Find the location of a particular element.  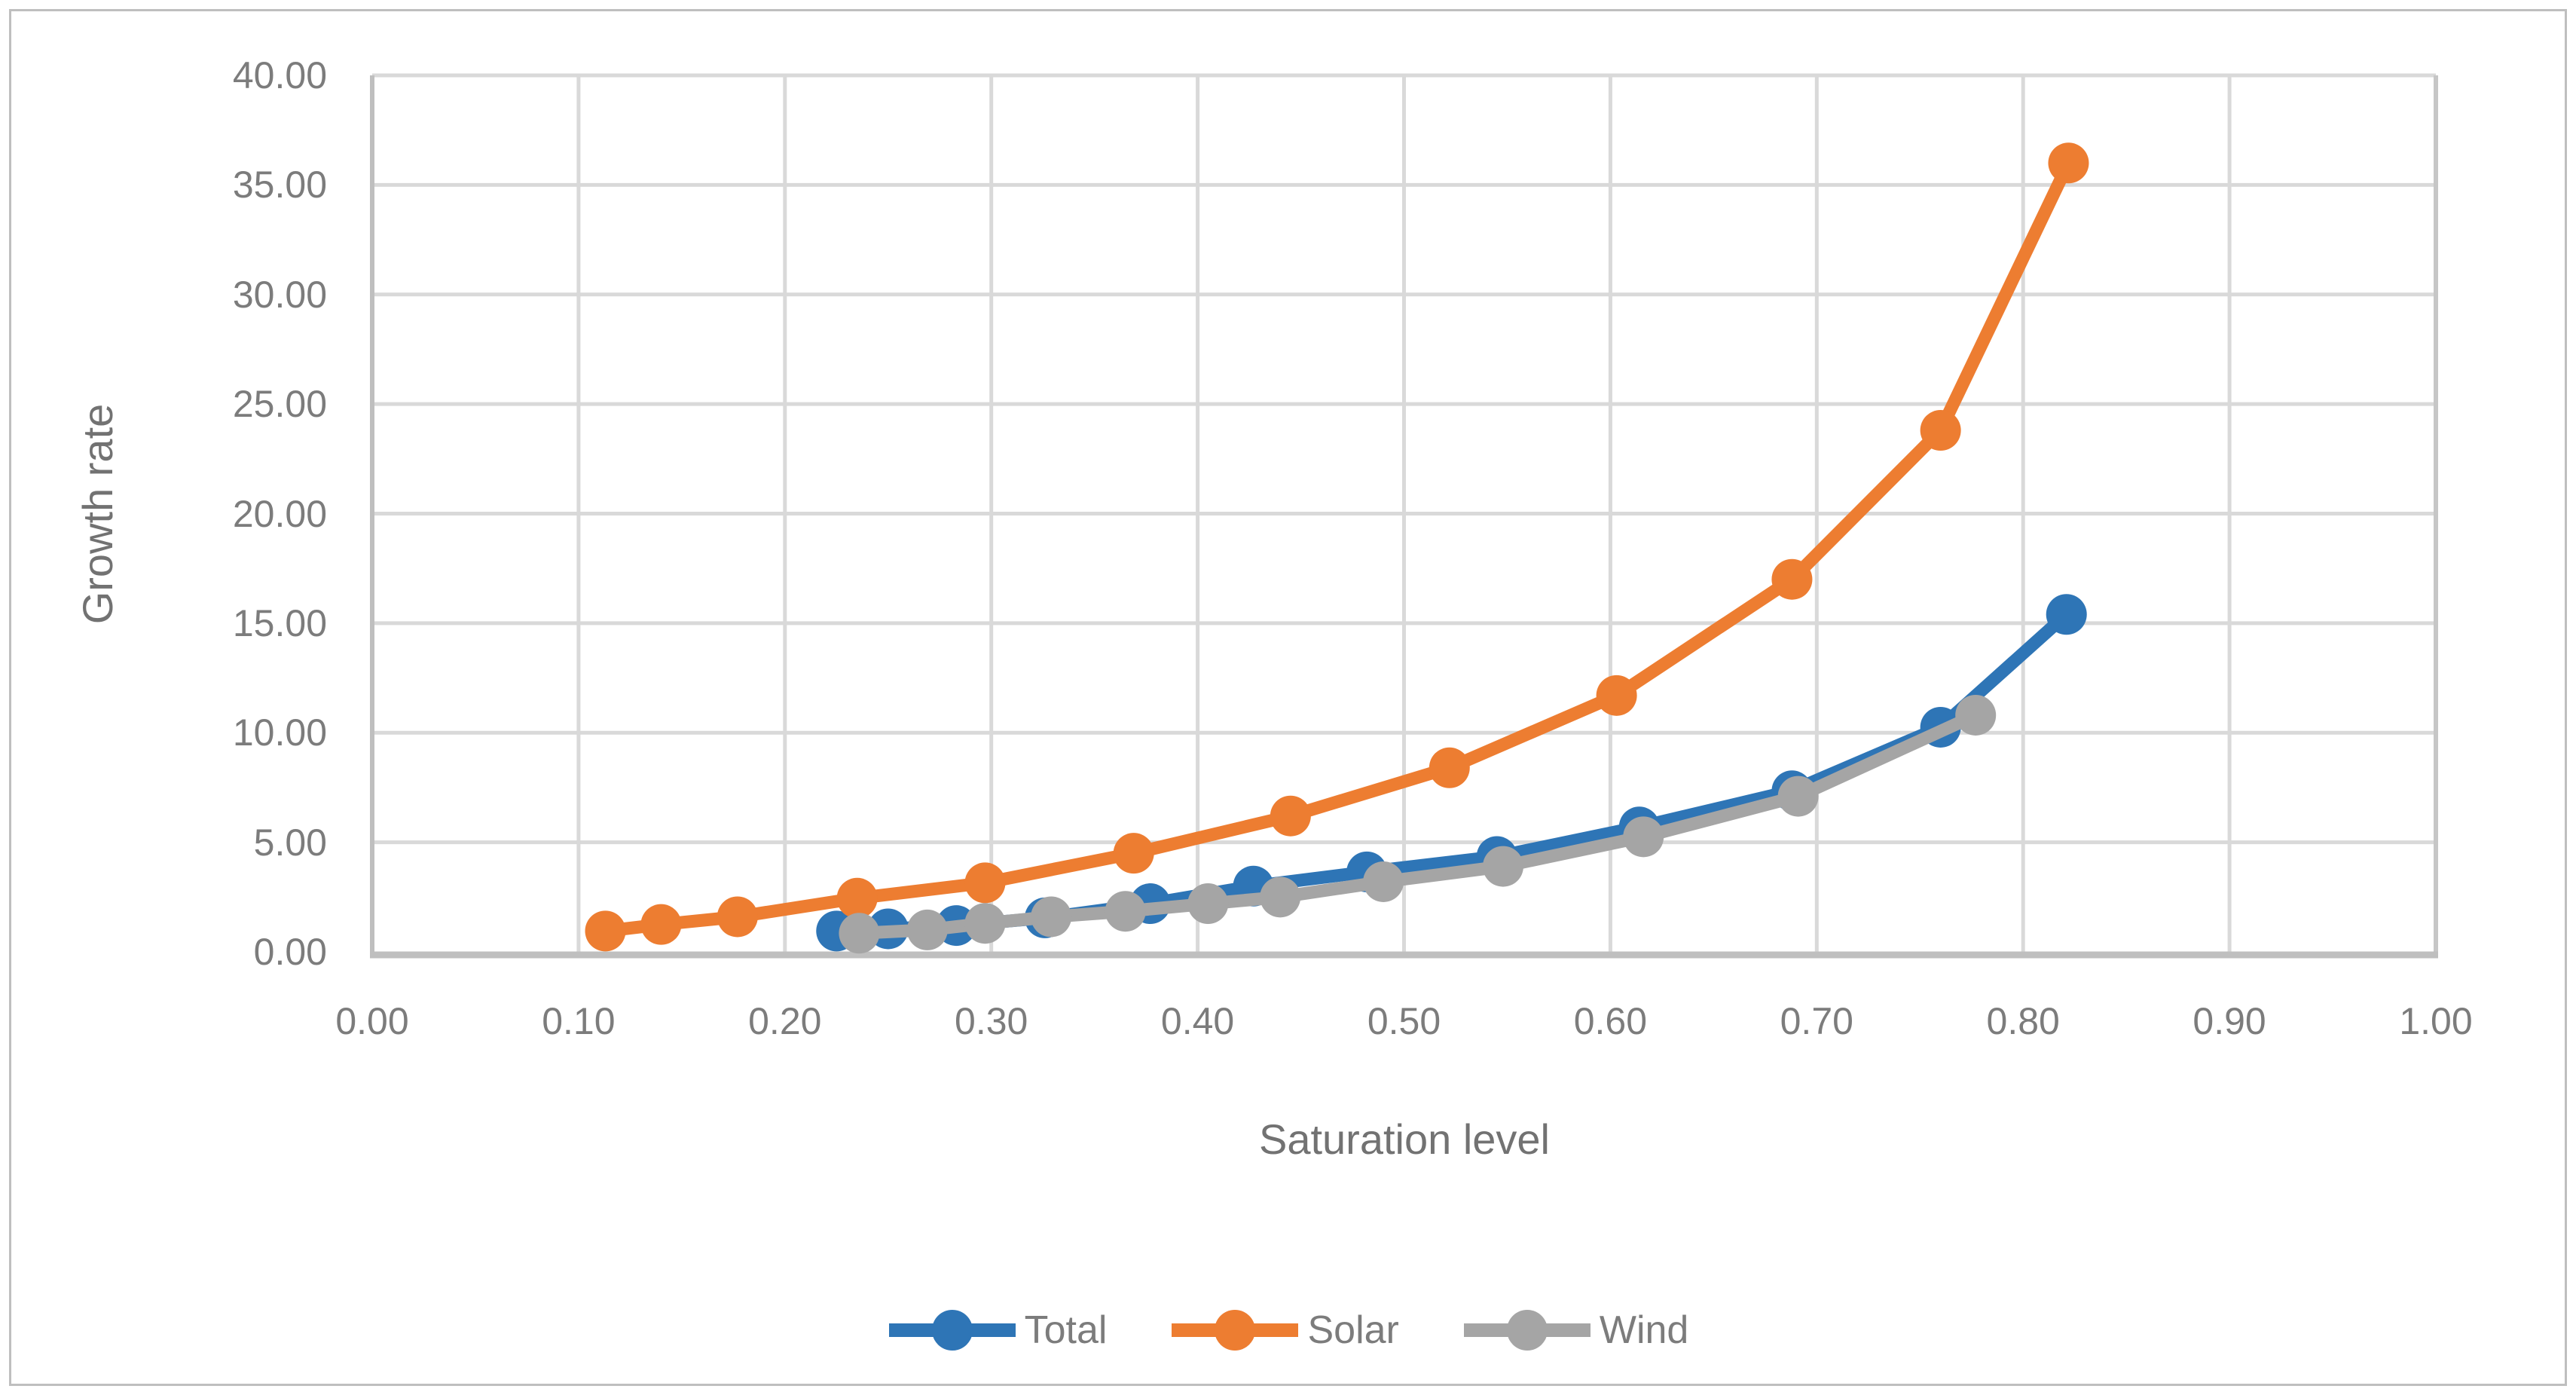

y-tick-label: 10.00 is located at coordinates (279, 732).